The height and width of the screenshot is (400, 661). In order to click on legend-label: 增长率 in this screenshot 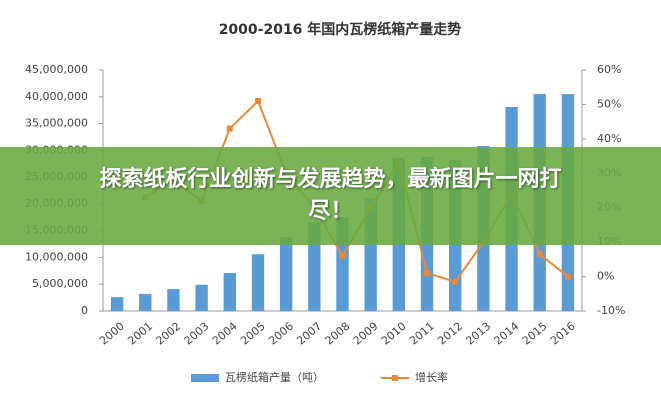, I will do `click(431, 377)`.